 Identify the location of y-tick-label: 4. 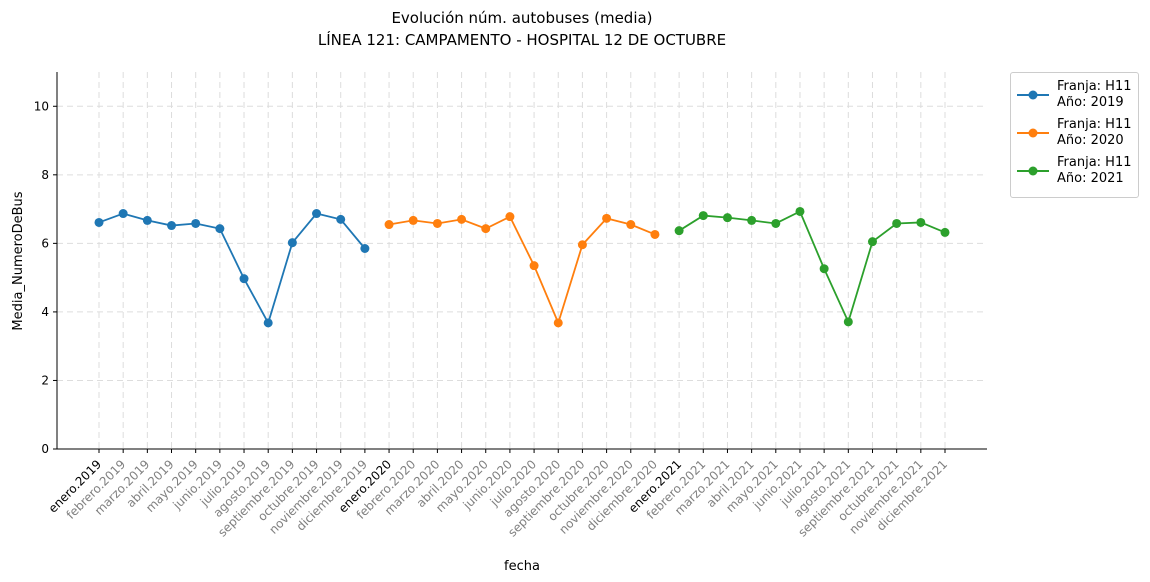
(45, 312).